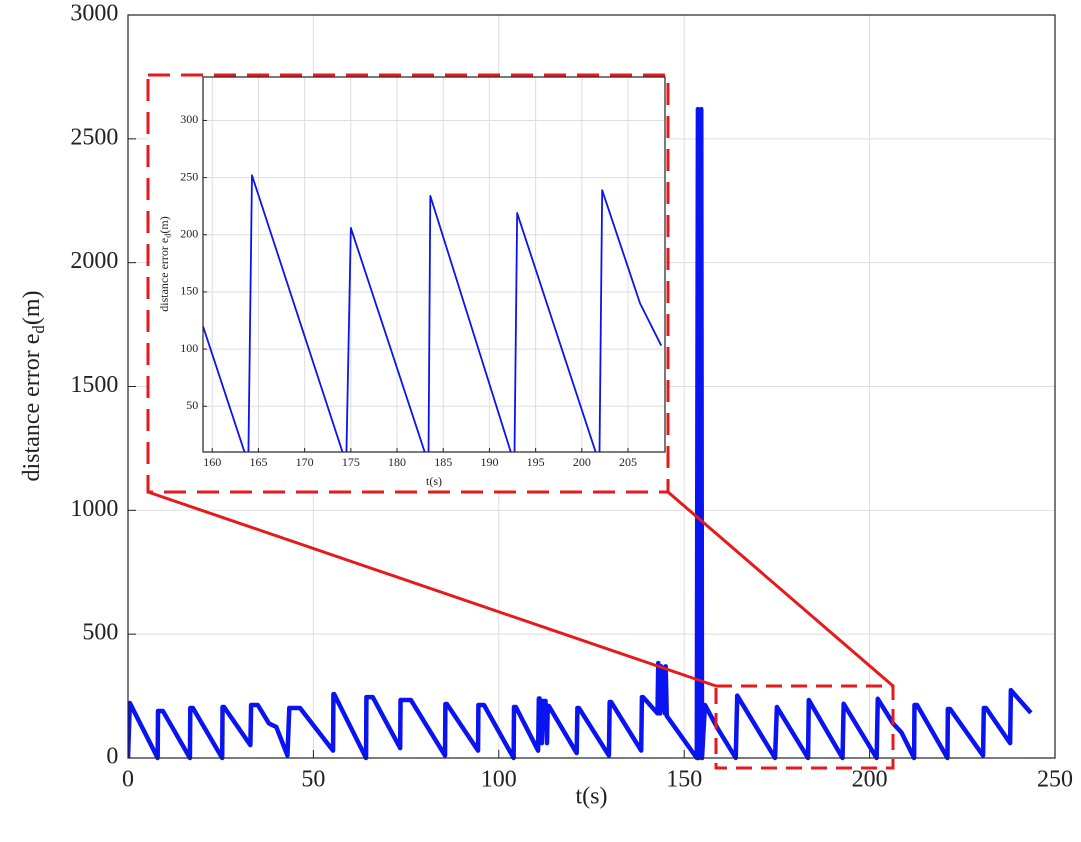 This screenshot has height=842, width=1081. Describe the element at coordinates (212, 462) in the screenshot. I see `x-tick-label: 160` at that location.